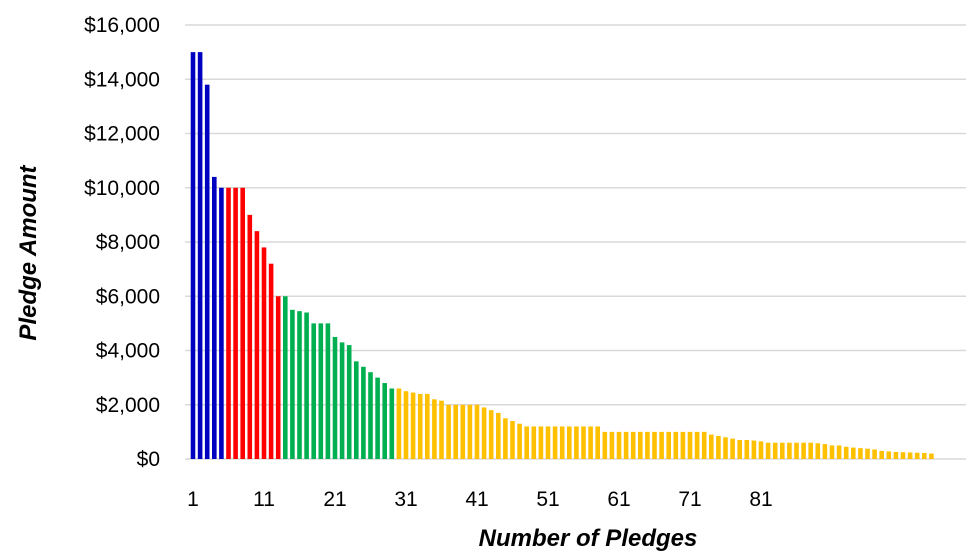 The image size is (966, 553). Describe the element at coordinates (128, 242) in the screenshot. I see `y-tick-label: $8,000` at that location.